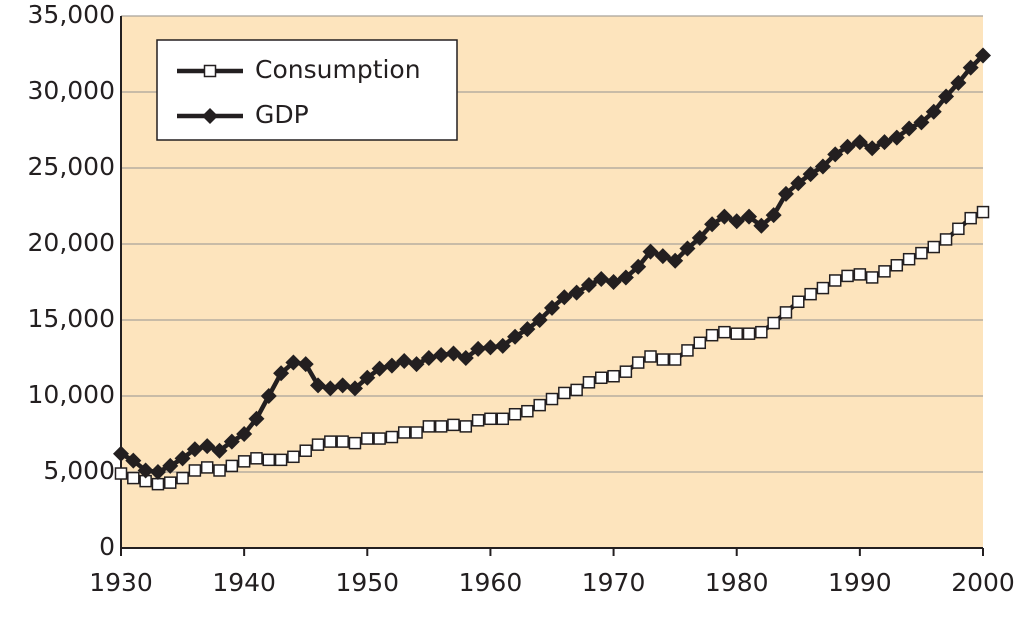 The width and height of the screenshot is (1021, 617). I want to click on legend-label: GDP, so click(282, 114).